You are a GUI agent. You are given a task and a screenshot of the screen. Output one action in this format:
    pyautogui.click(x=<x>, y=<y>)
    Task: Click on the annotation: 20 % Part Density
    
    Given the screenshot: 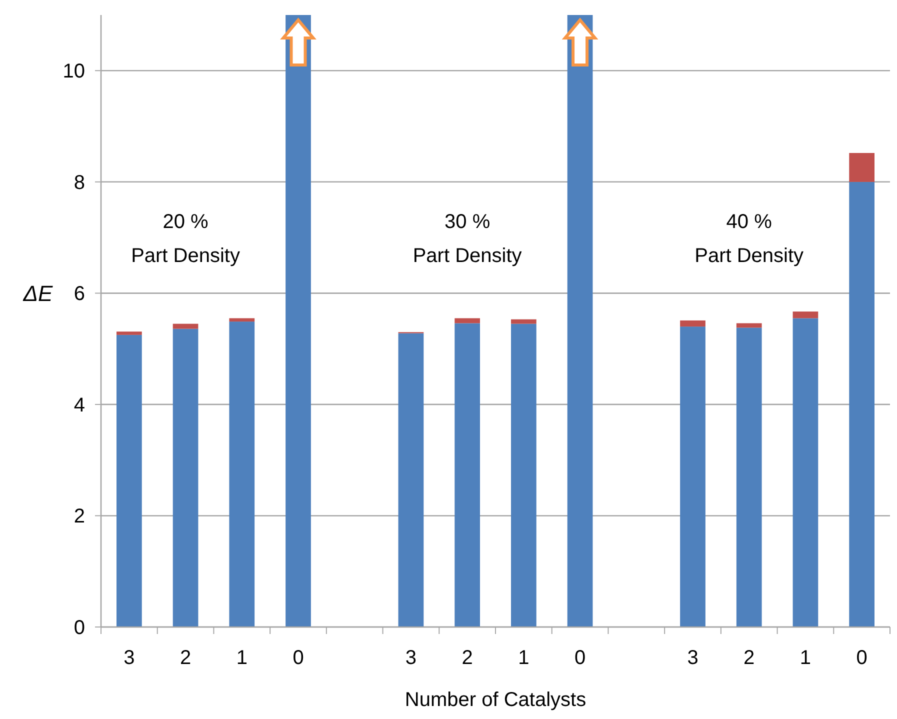 What is the action you would take?
    pyautogui.click(x=185, y=239)
    